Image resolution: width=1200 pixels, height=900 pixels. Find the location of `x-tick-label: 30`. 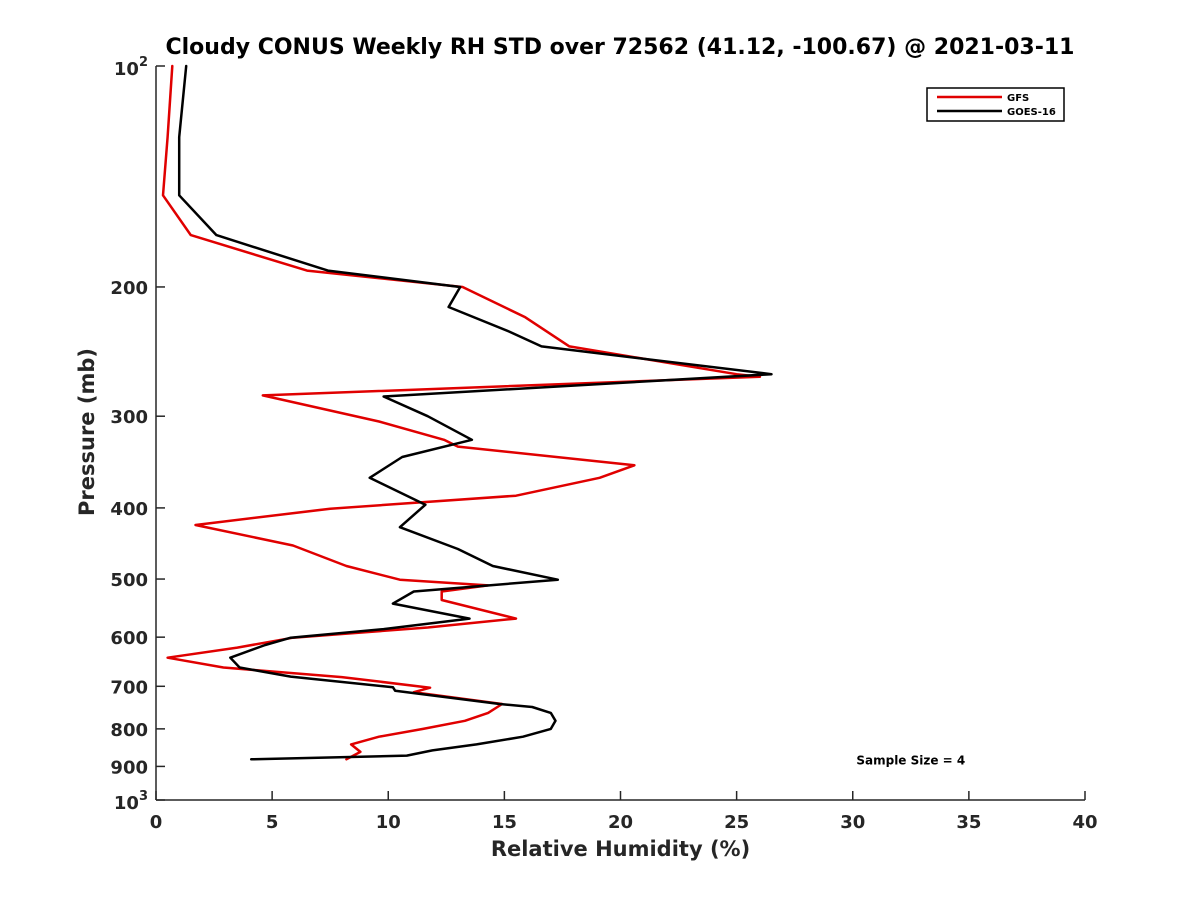

x-tick-label: 30 is located at coordinates (852, 822).